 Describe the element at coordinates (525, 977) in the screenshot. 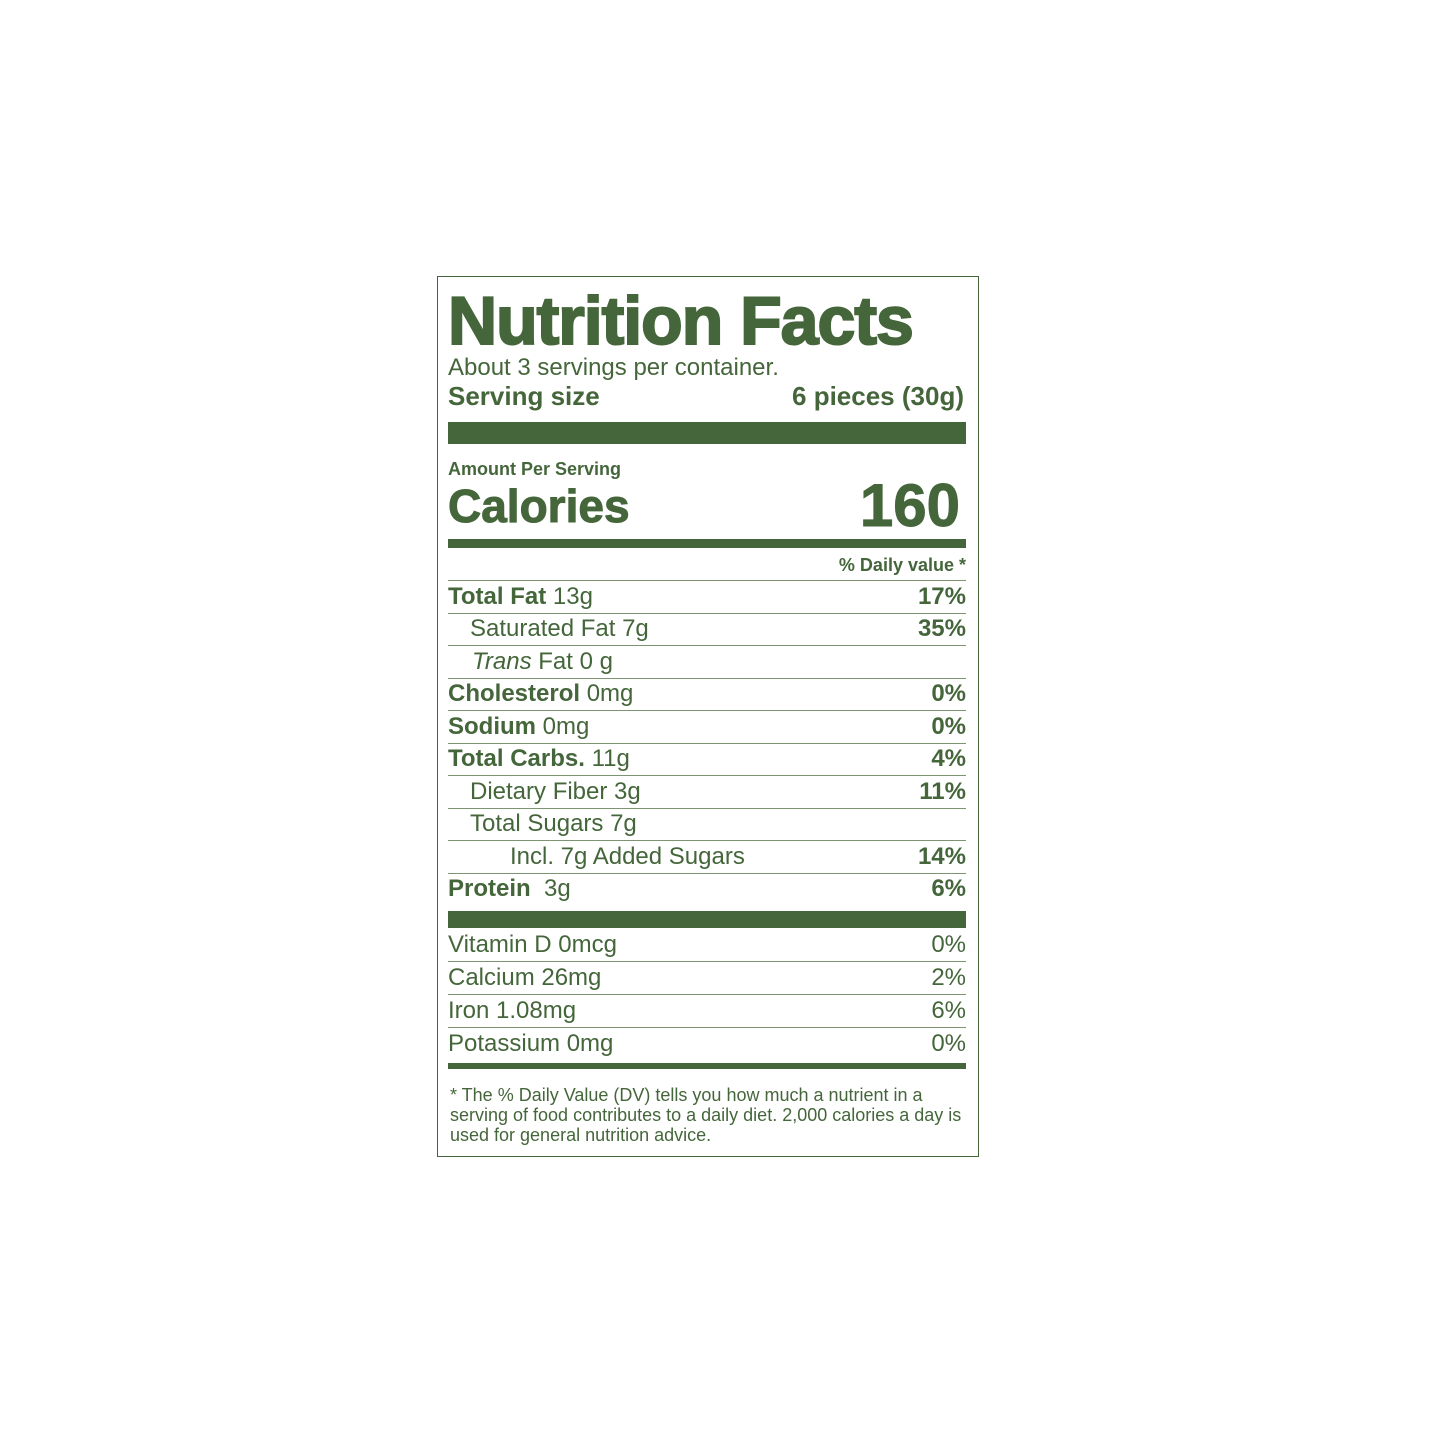

I see `vitamin-name: Calcium 26mg` at that location.